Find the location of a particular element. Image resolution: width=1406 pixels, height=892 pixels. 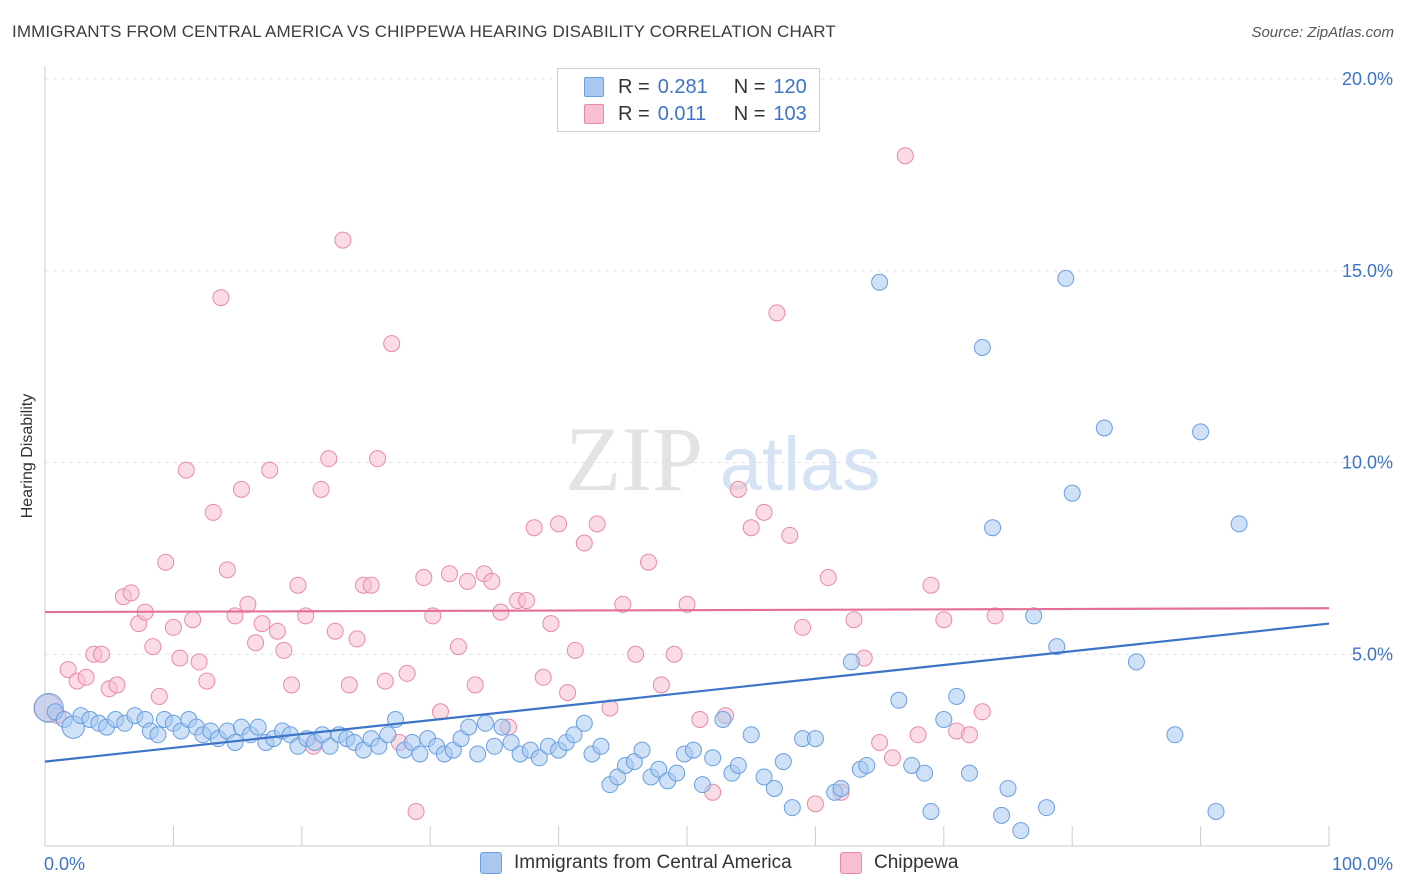

legend-swatch-blue is located at coordinates (594, 87).